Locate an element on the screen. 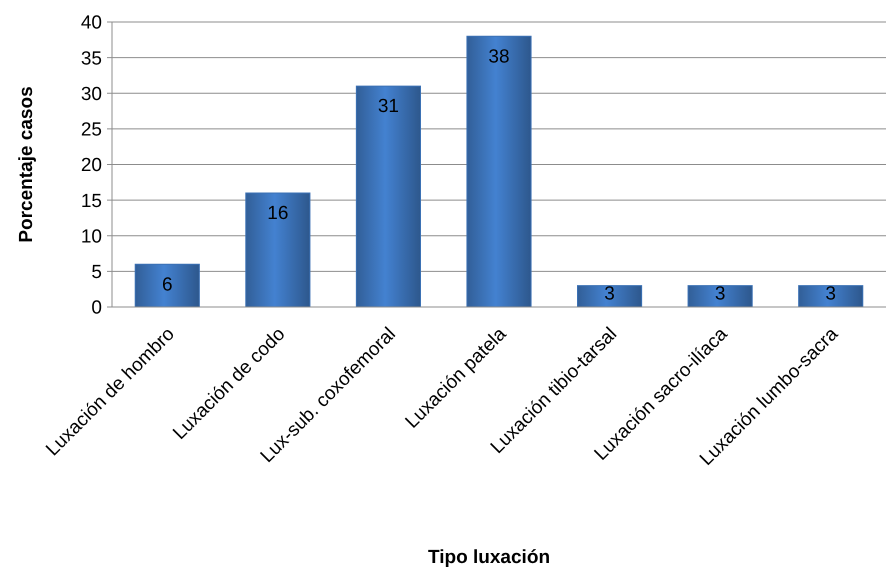  data-label: 38 is located at coordinates (499, 57).